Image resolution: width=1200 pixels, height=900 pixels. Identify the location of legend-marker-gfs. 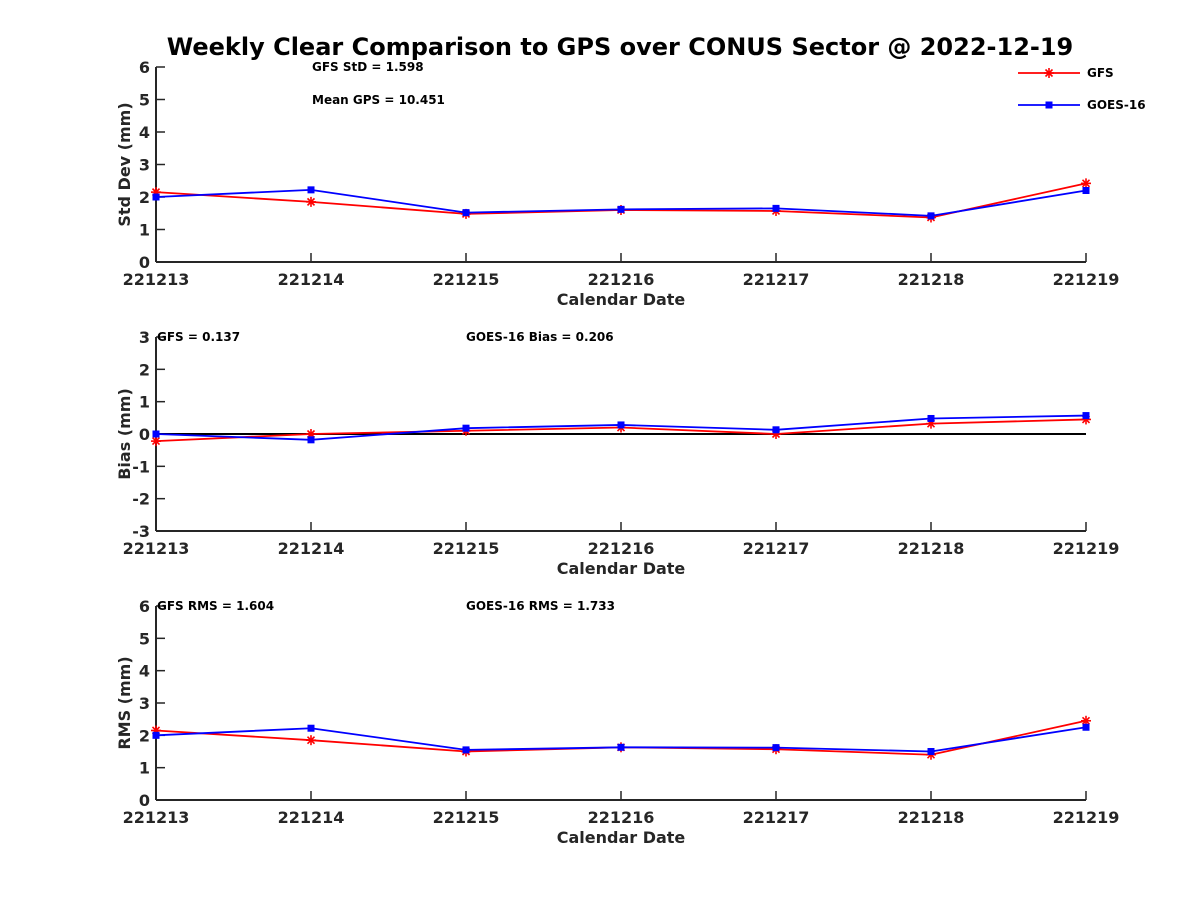
(1049, 73).